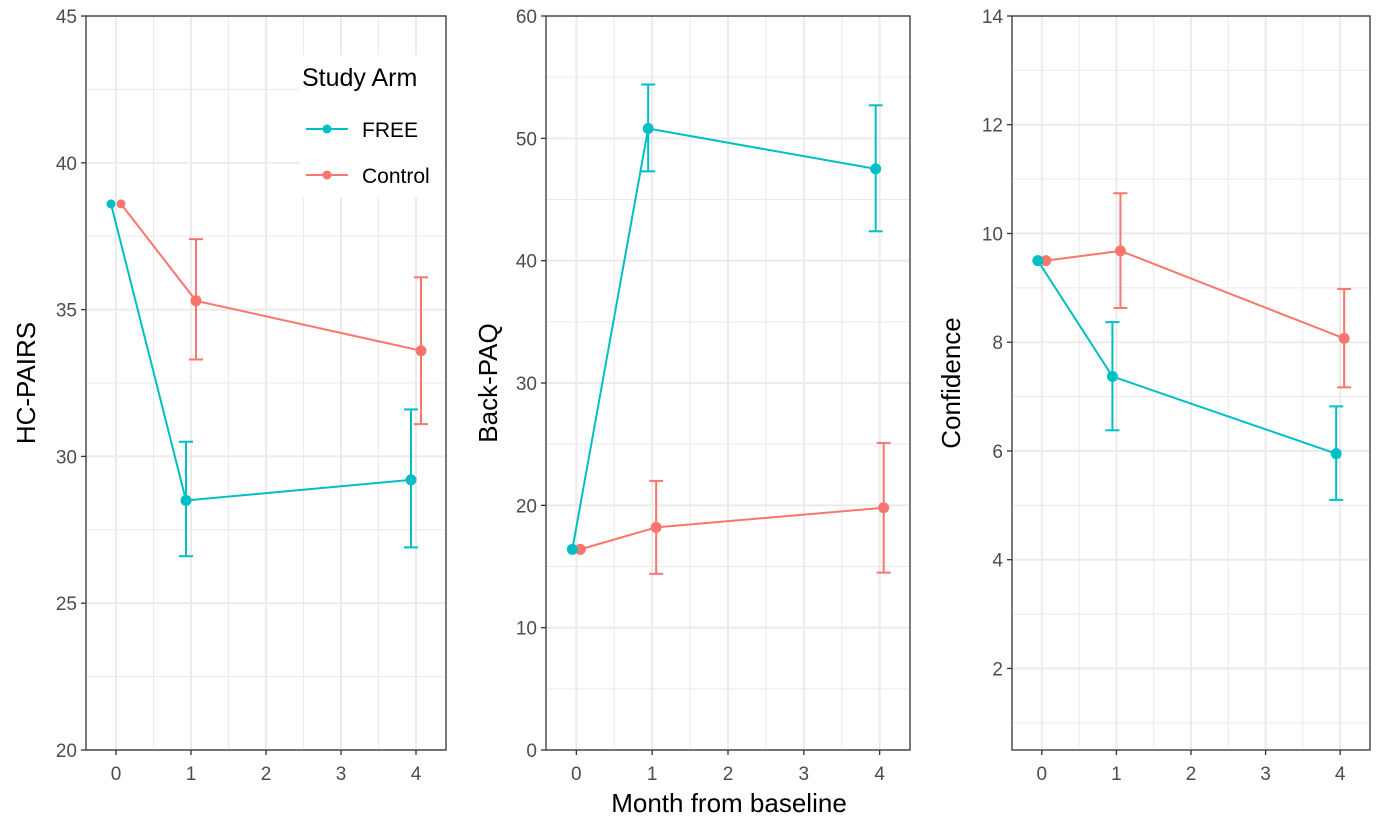 This screenshot has width=1377, height=820. What do you see at coordinates (390, 130) in the screenshot?
I see `legend-label: FREE` at bounding box center [390, 130].